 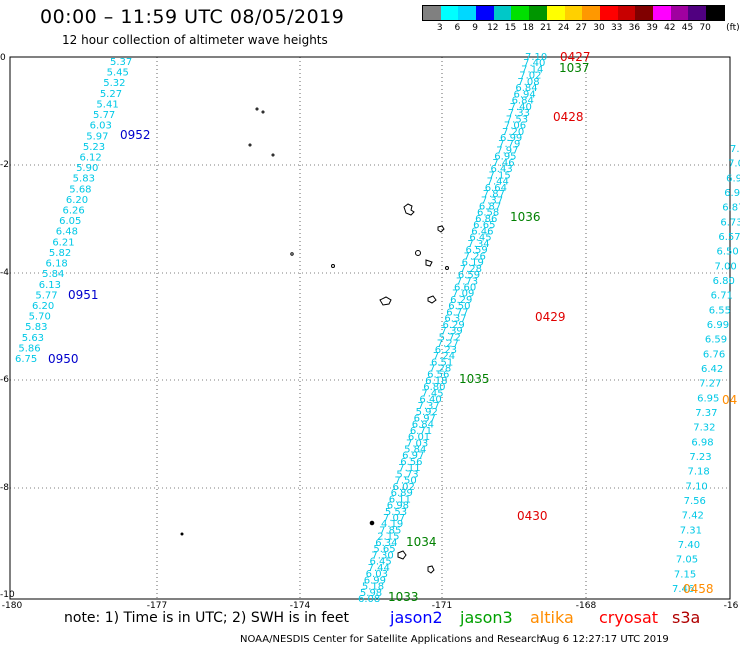 What do you see at coordinates (467, 281) in the screenshot?
I see `track-b-value: 7.73` at bounding box center [467, 281].